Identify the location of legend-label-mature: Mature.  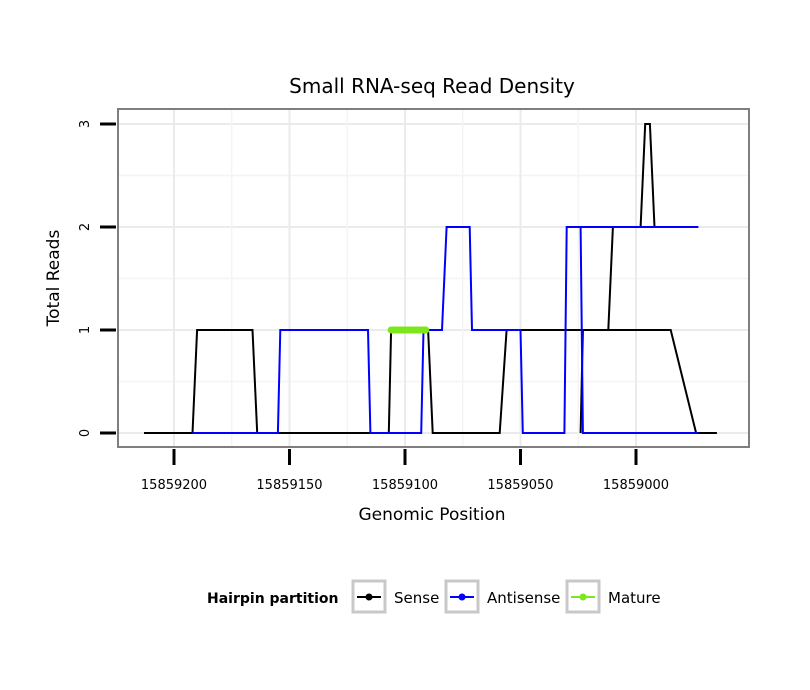
(634, 598).